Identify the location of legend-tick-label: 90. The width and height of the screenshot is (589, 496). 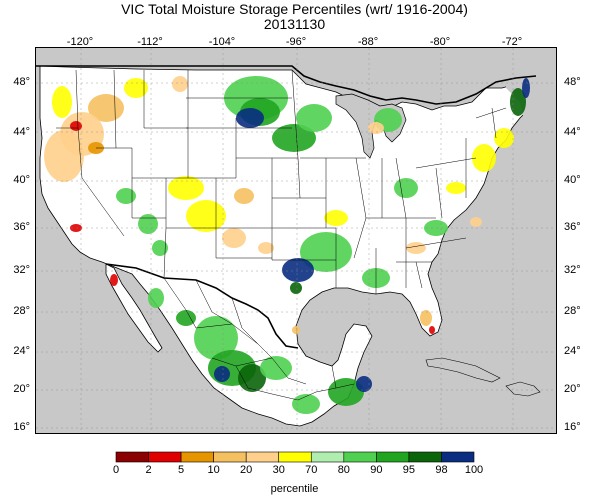
(376, 470).